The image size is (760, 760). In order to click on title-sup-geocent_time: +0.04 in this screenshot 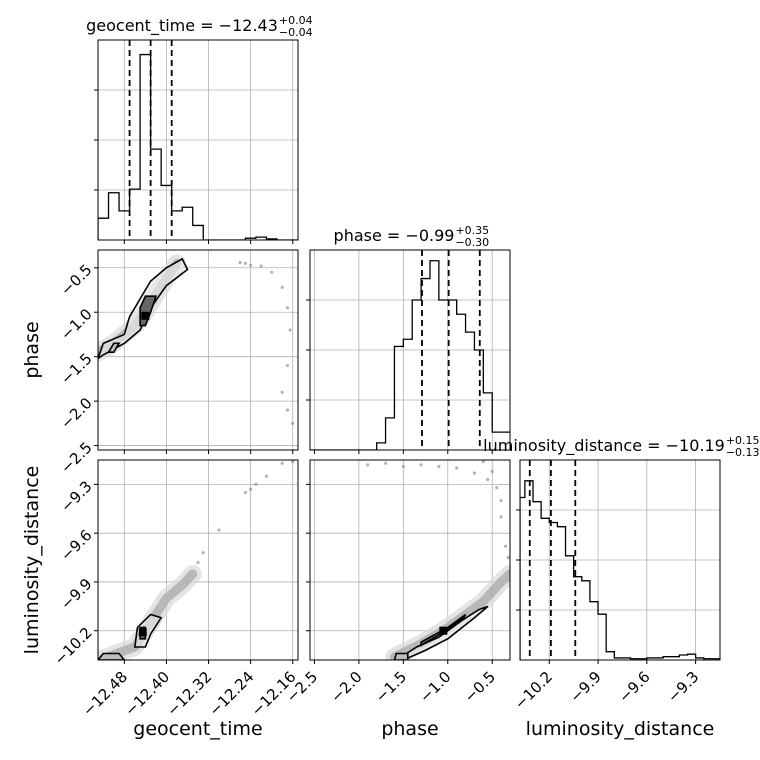, I will do `click(296, 20)`.